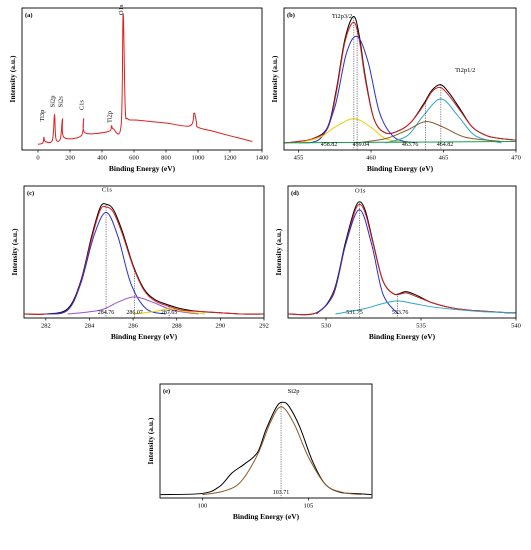 Image resolution: width=531 pixels, height=550 pixels. I want to click on peak-energy-label-c-1: 286.07, so click(134, 313).